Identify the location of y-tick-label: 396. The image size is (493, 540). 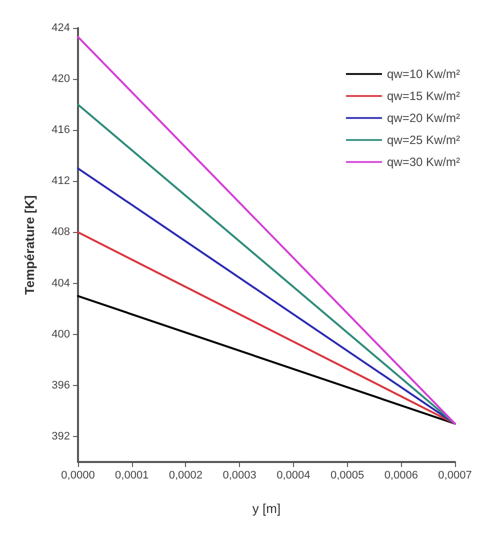
(61, 385).